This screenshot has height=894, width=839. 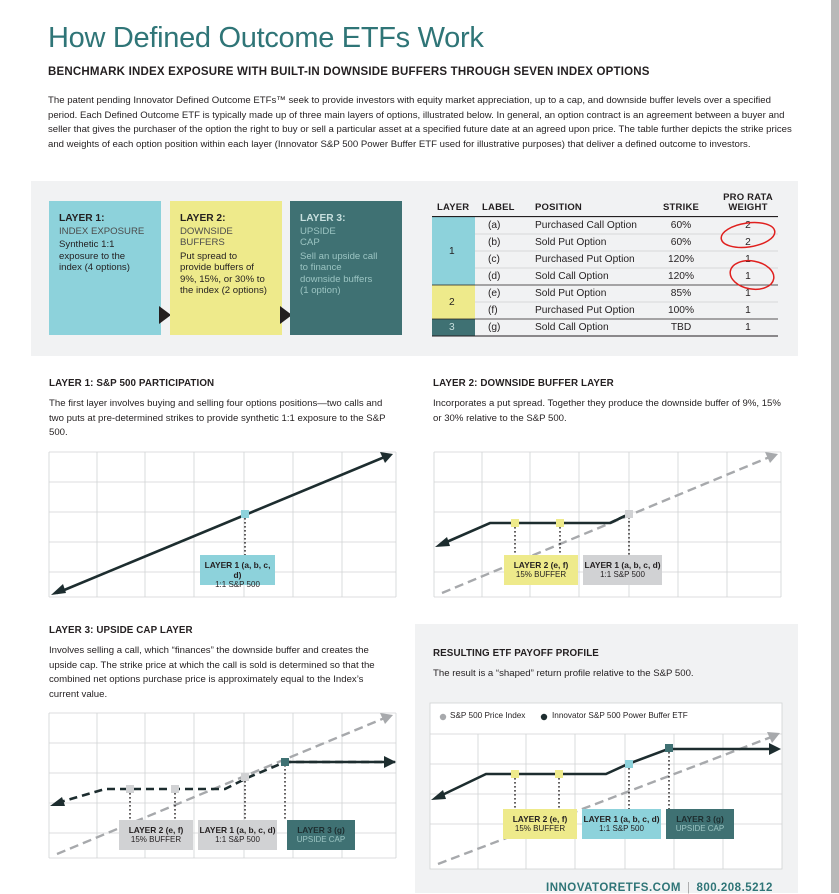 I want to click on table-layer-number: 2, so click(x=452, y=302).